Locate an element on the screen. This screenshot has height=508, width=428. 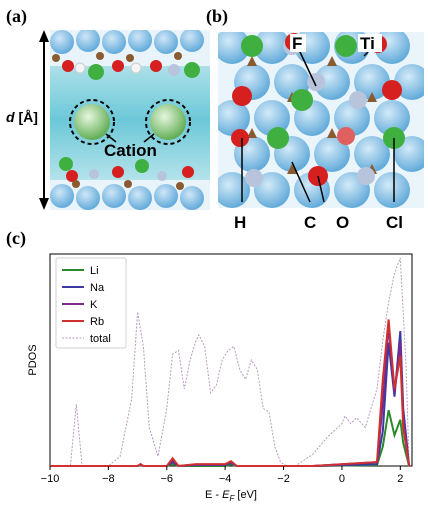
legend-label-rb: Rb is located at coordinates (97, 322).